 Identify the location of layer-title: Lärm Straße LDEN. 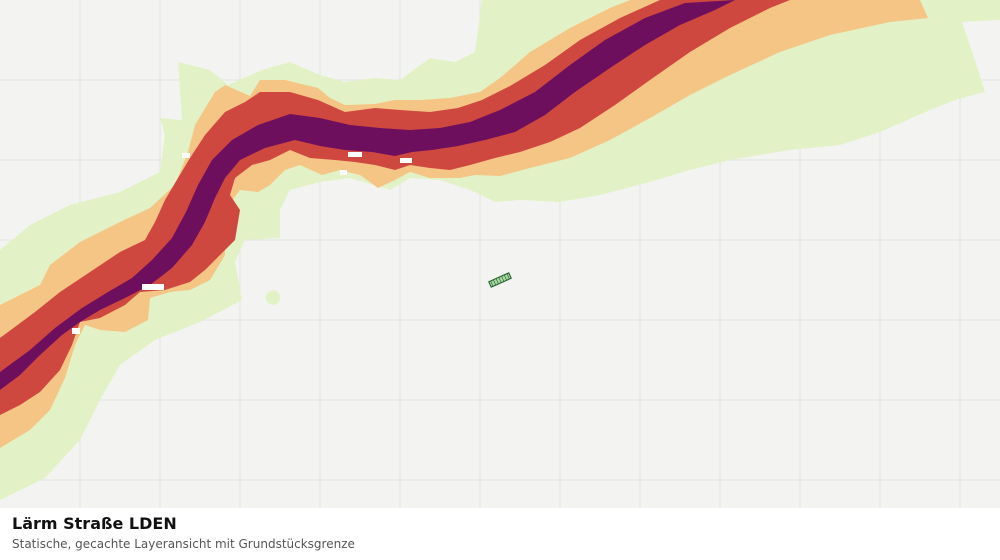
(94, 523).